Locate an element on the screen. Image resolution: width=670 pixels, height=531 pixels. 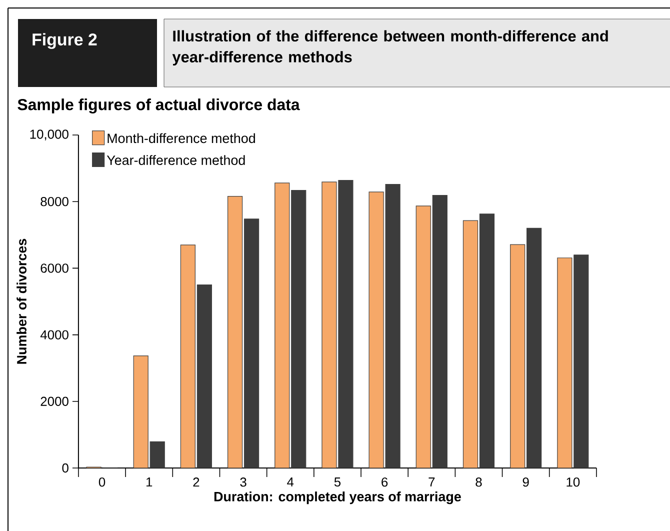
legend-label: Month-difference method is located at coordinates (181, 138).